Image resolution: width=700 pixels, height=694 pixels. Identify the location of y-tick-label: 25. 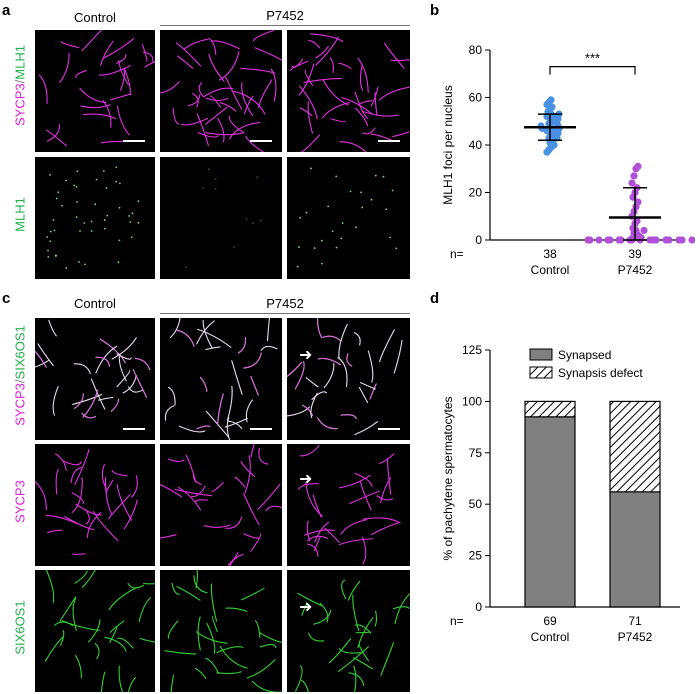
(476, 556).